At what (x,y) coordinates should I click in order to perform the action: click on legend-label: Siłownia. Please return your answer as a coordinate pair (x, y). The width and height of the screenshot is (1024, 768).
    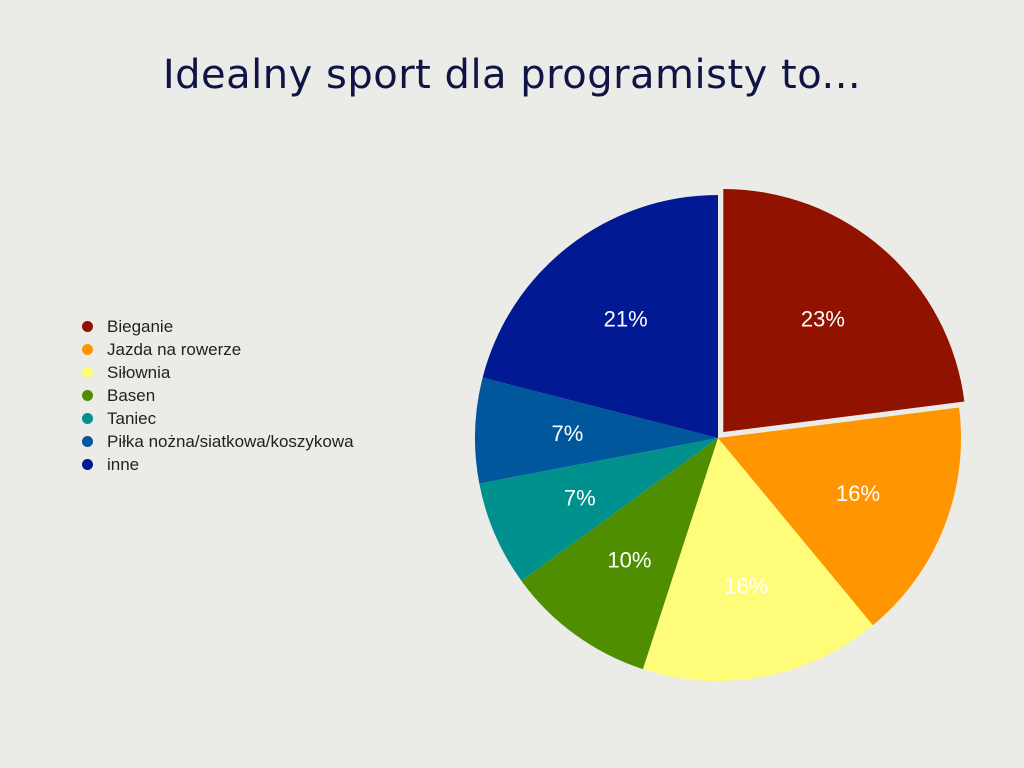
    Looking at the image, I should click on (139, 372).